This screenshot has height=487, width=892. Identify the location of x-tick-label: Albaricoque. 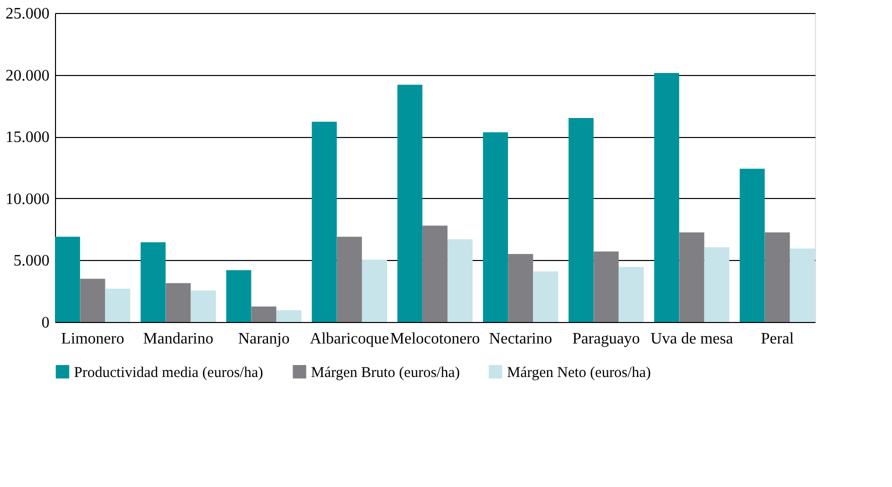
(349, 339).